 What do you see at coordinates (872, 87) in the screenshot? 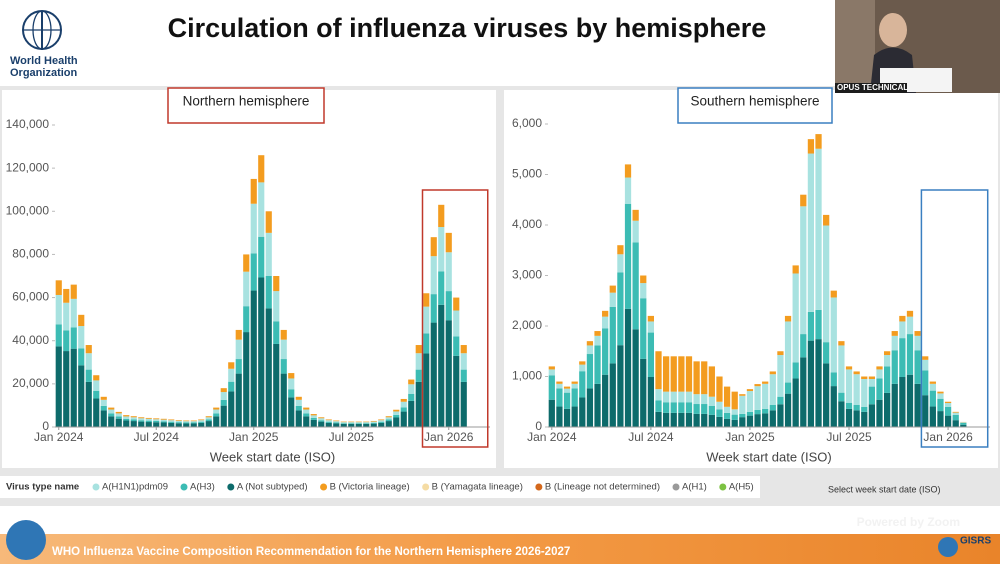
I see `speaker-label: OPUS TECHNICAL` at bounding box center [872, 87].